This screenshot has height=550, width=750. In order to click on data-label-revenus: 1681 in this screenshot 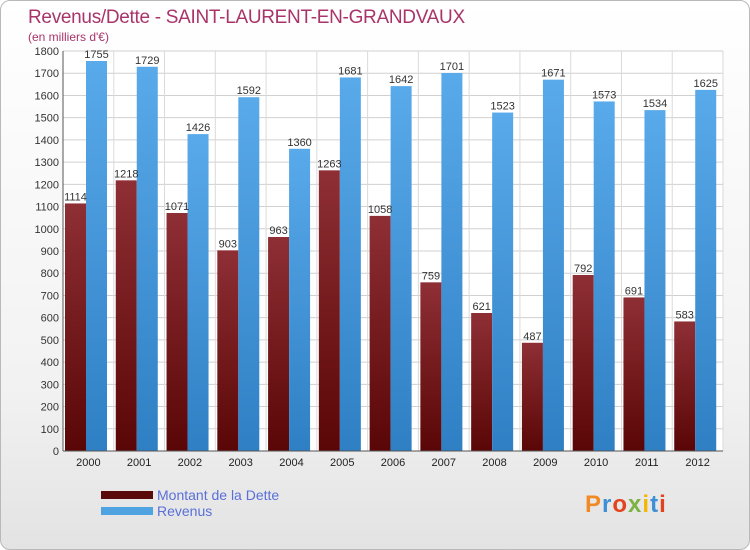, I will do `click(350, 71)`.